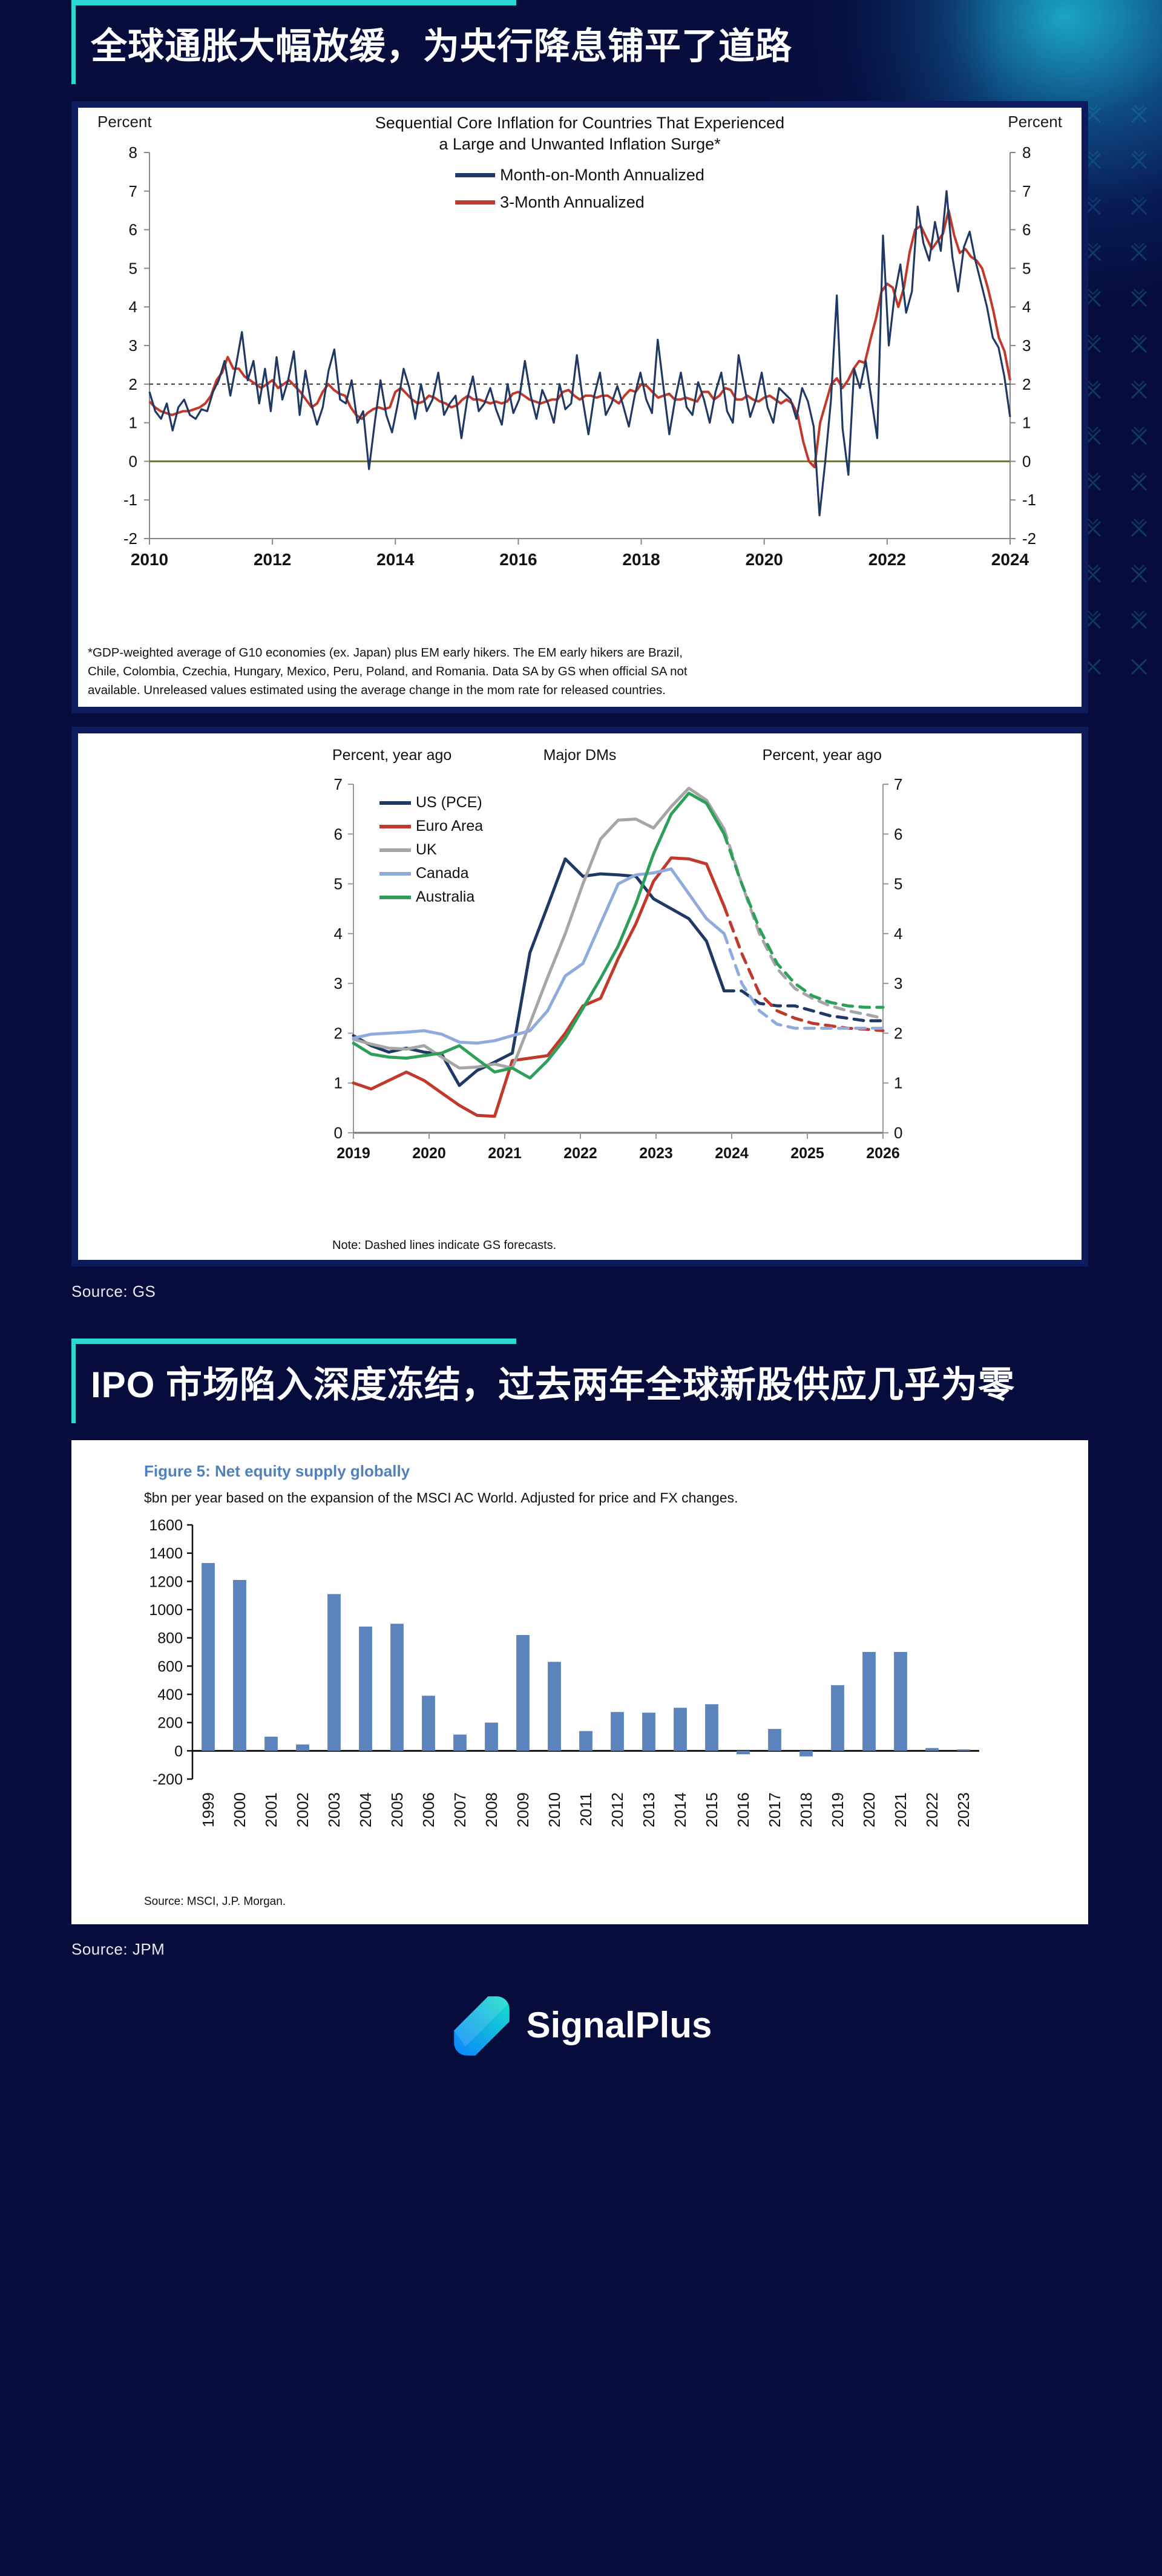 This screenshot has width=1162, height=2576. What do you see at coordinates (428, 1809) in the screenshot?
I see `svg-text: 2006` at bounding box center [428, 1809].